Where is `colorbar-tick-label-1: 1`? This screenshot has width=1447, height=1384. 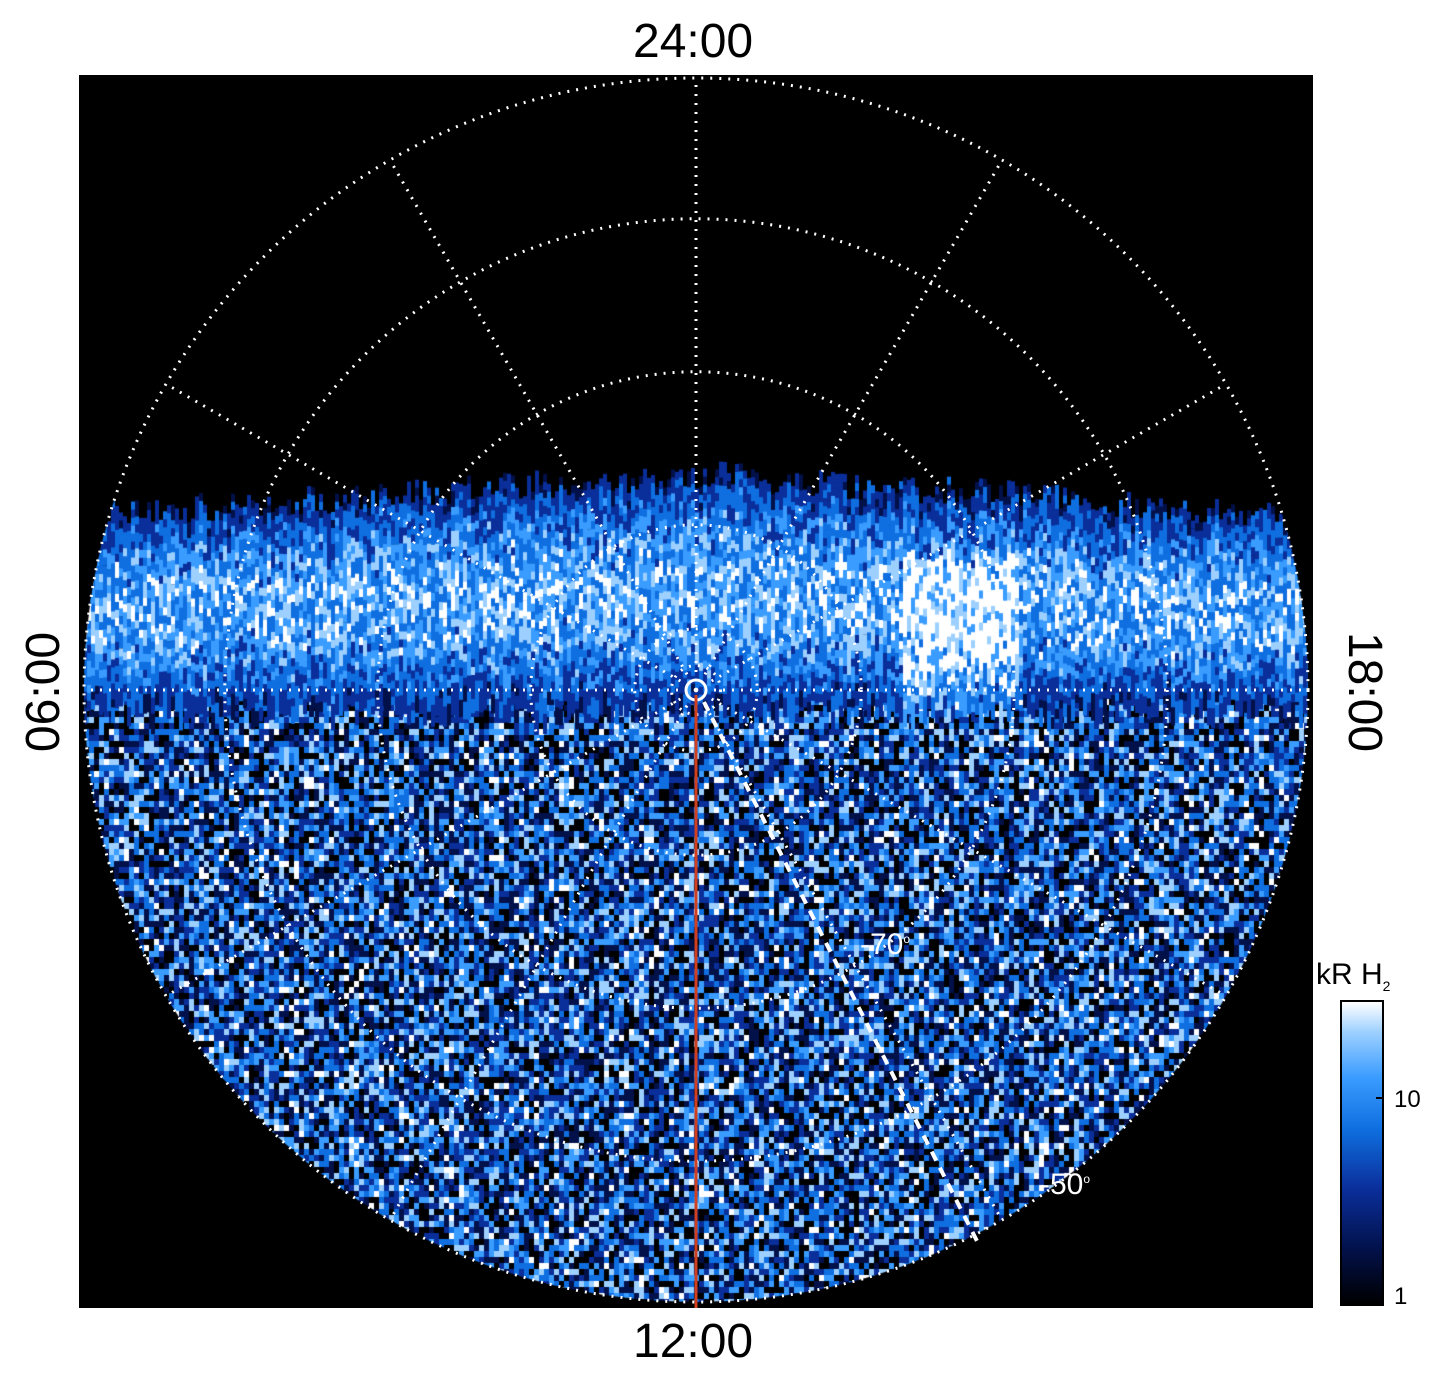 colorbar-tick-label-1: 1 is located at coordinates (1401, 1296).